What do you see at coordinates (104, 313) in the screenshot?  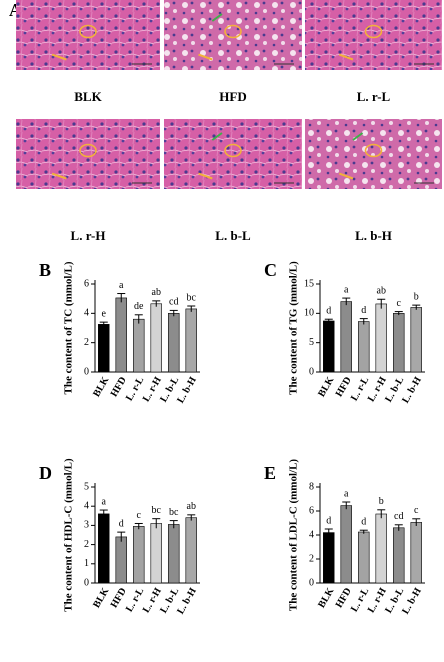 I see `significance-letter: e` at bounding box center [104, 313].